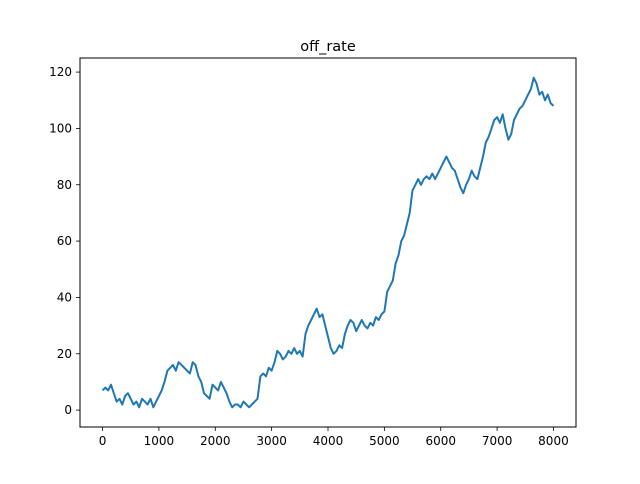 The width and height of the screenshot is (640, 484). I want to click on x-tick-label: 4000, so click(328, 441).